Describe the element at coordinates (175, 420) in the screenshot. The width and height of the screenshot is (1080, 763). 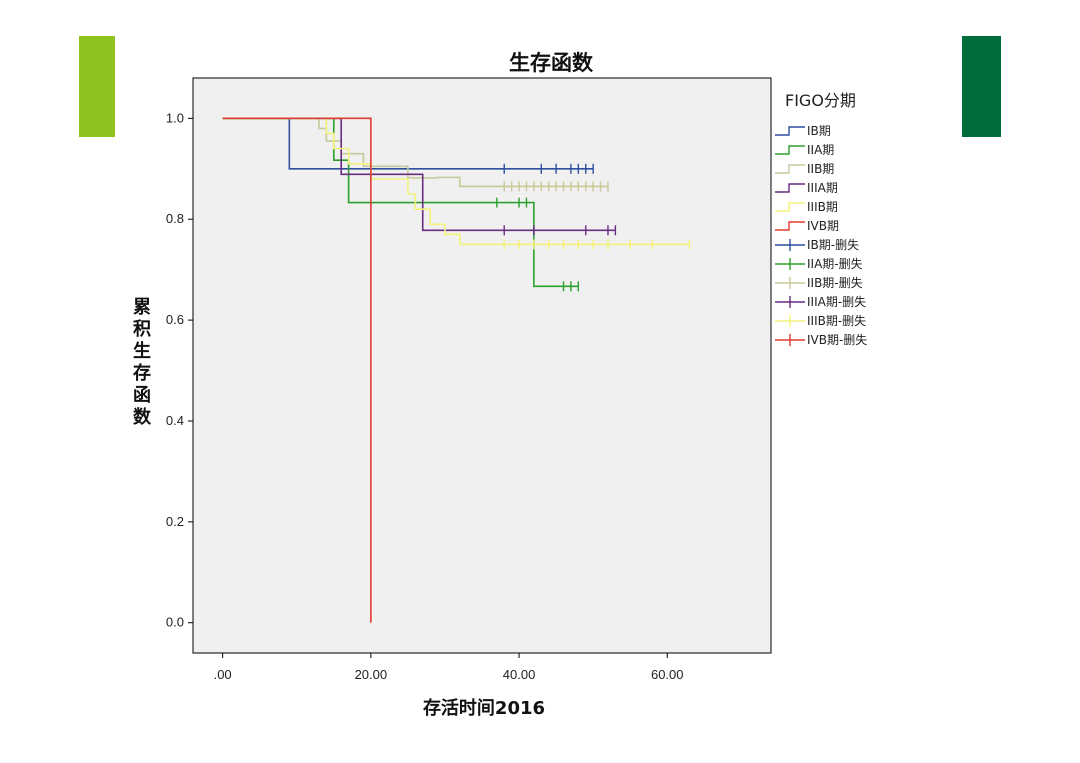
I see `y-tick-label: 0.4` at that location.